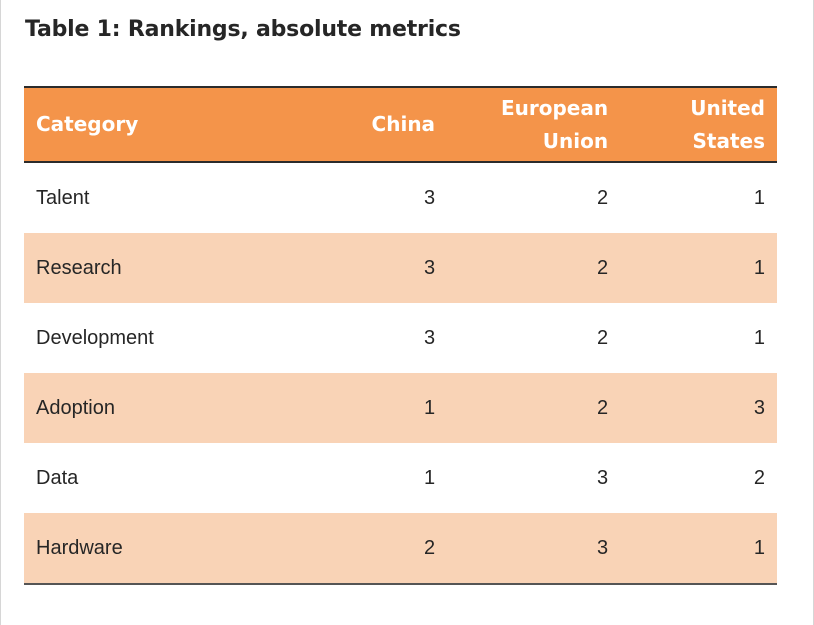  Describe the element at coordinates (533, 124) in the screenshot. I see `header-european-union: European Union` at that location.